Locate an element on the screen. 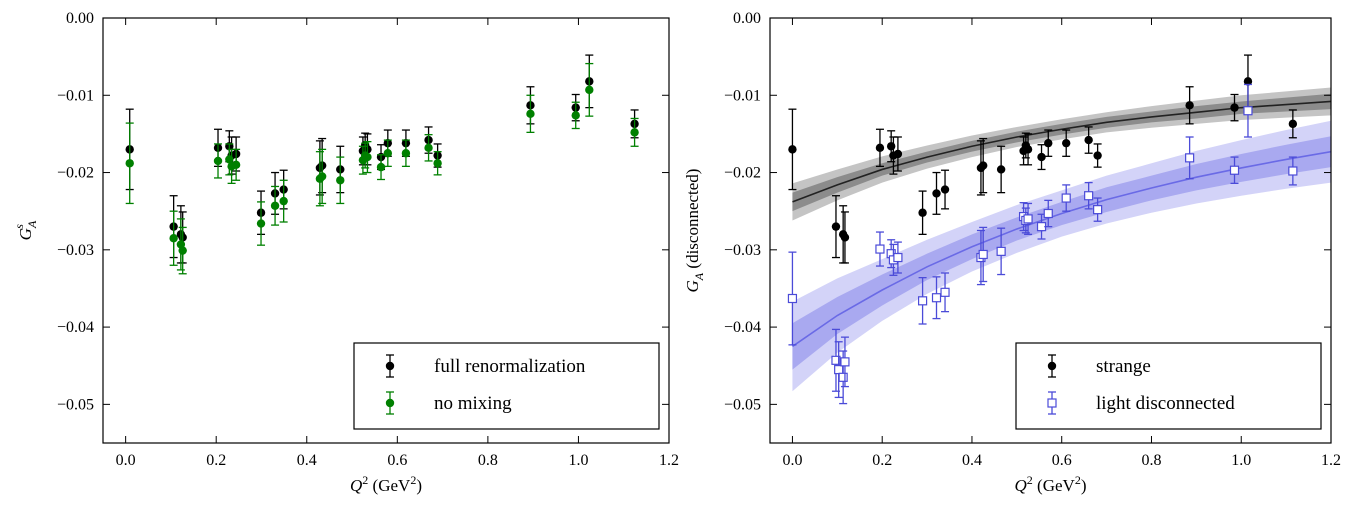  x-axis-label: Q2 (GeV2) is located at coordinates (1051, 484).